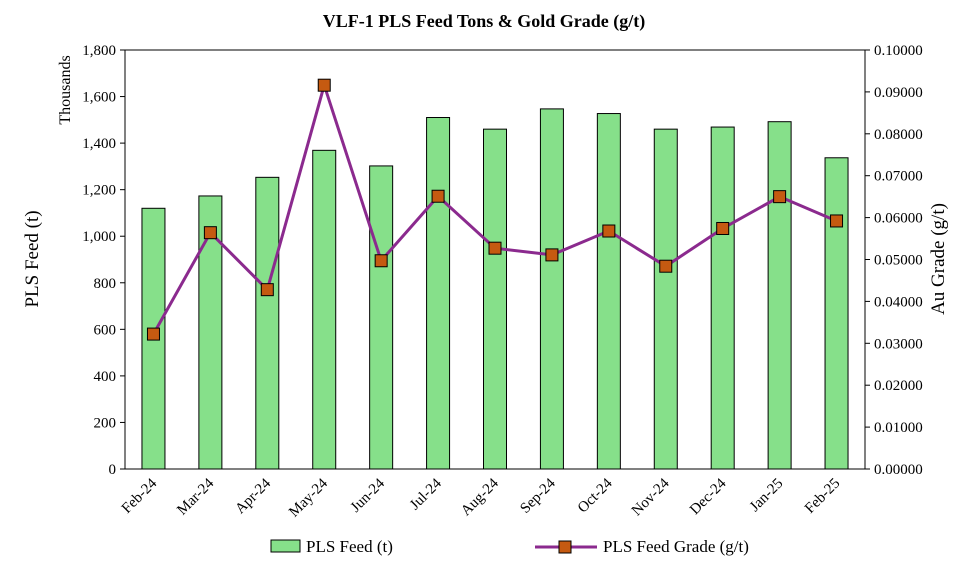 Image resolution: width=967 pixels, height=570 pixels. Describe the element at coordinates (898, 302) in the screenshot. I see `right-tick-label: 0.04000` at that location.